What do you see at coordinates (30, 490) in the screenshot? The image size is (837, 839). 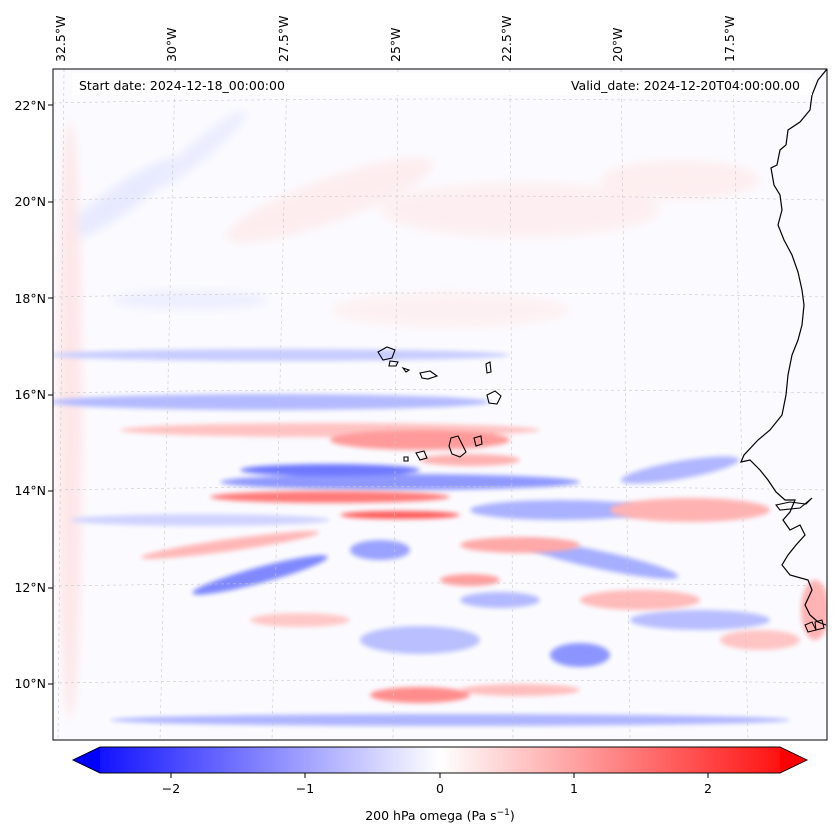 I see `lat-label-14n: 14°N` at bounding box center [30, 490].